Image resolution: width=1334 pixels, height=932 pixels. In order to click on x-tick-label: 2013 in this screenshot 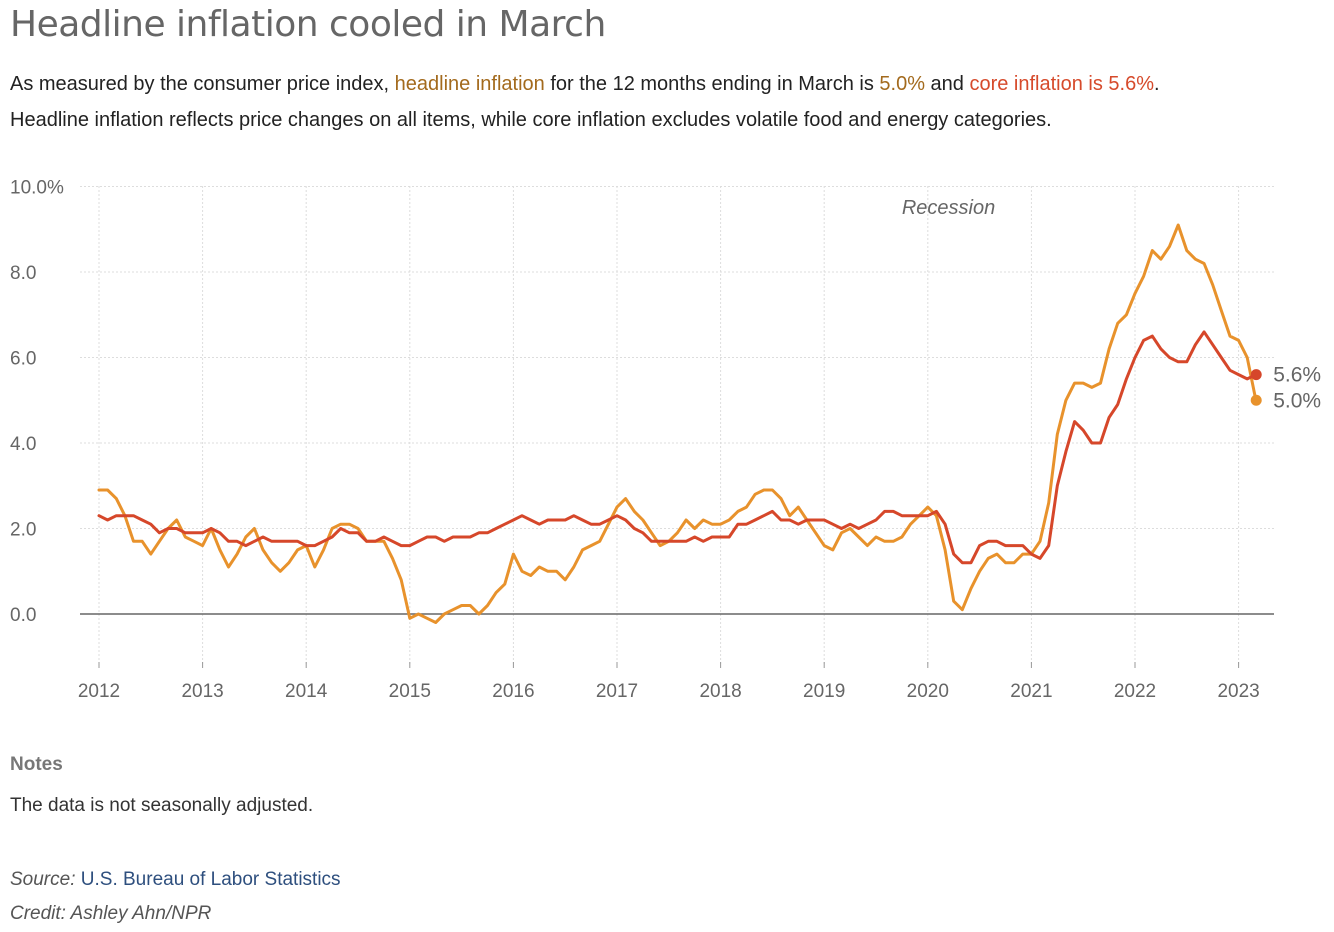, I will do `click(202, 691)`.